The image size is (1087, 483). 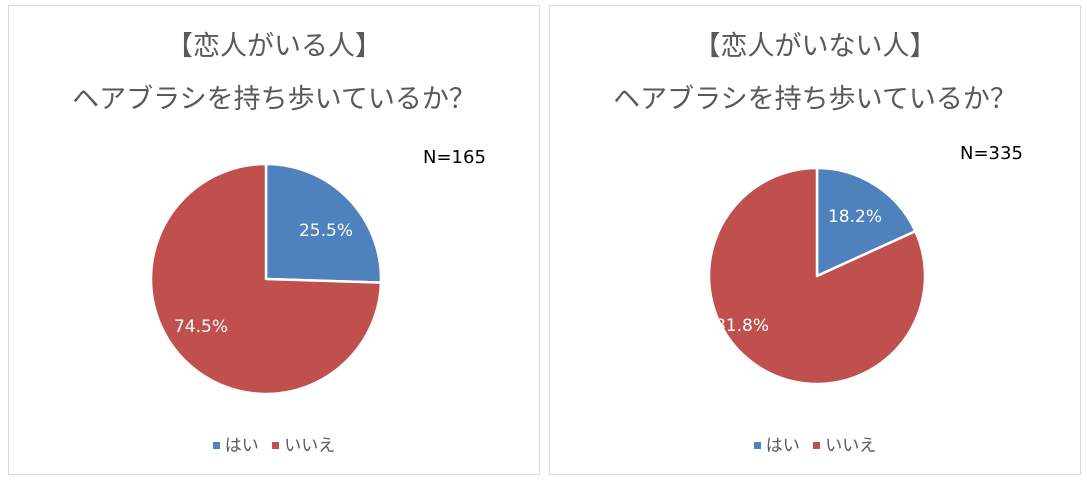 What do you see at coordinates (454, 157) in the screenshot?
I see `sample-size-label: N=165` at bounding box center [454, 157].